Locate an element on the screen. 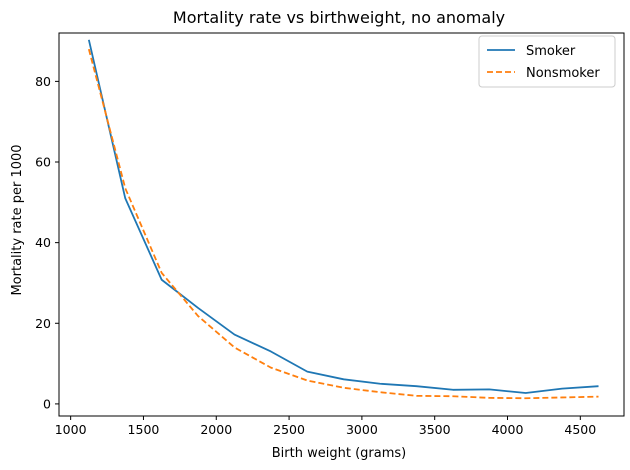  y-tick-label: 80 is located at coordinates (43, 81).